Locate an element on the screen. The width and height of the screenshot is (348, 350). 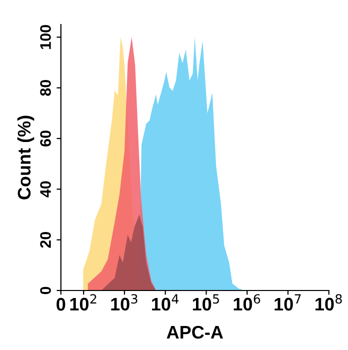
y-tick-label: 0 is located at coordinates (45, 290).